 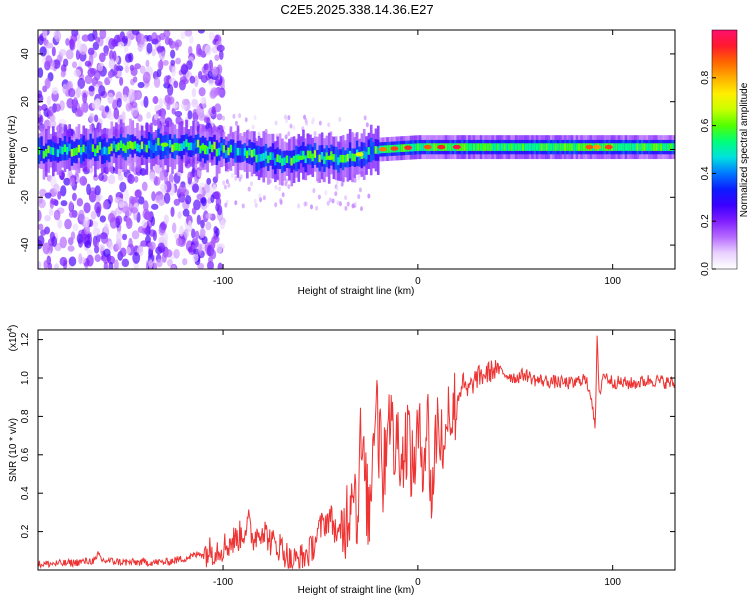 I want to click on spectrogram-y-label: Frequency (Hz), so click(x=12, y=150).